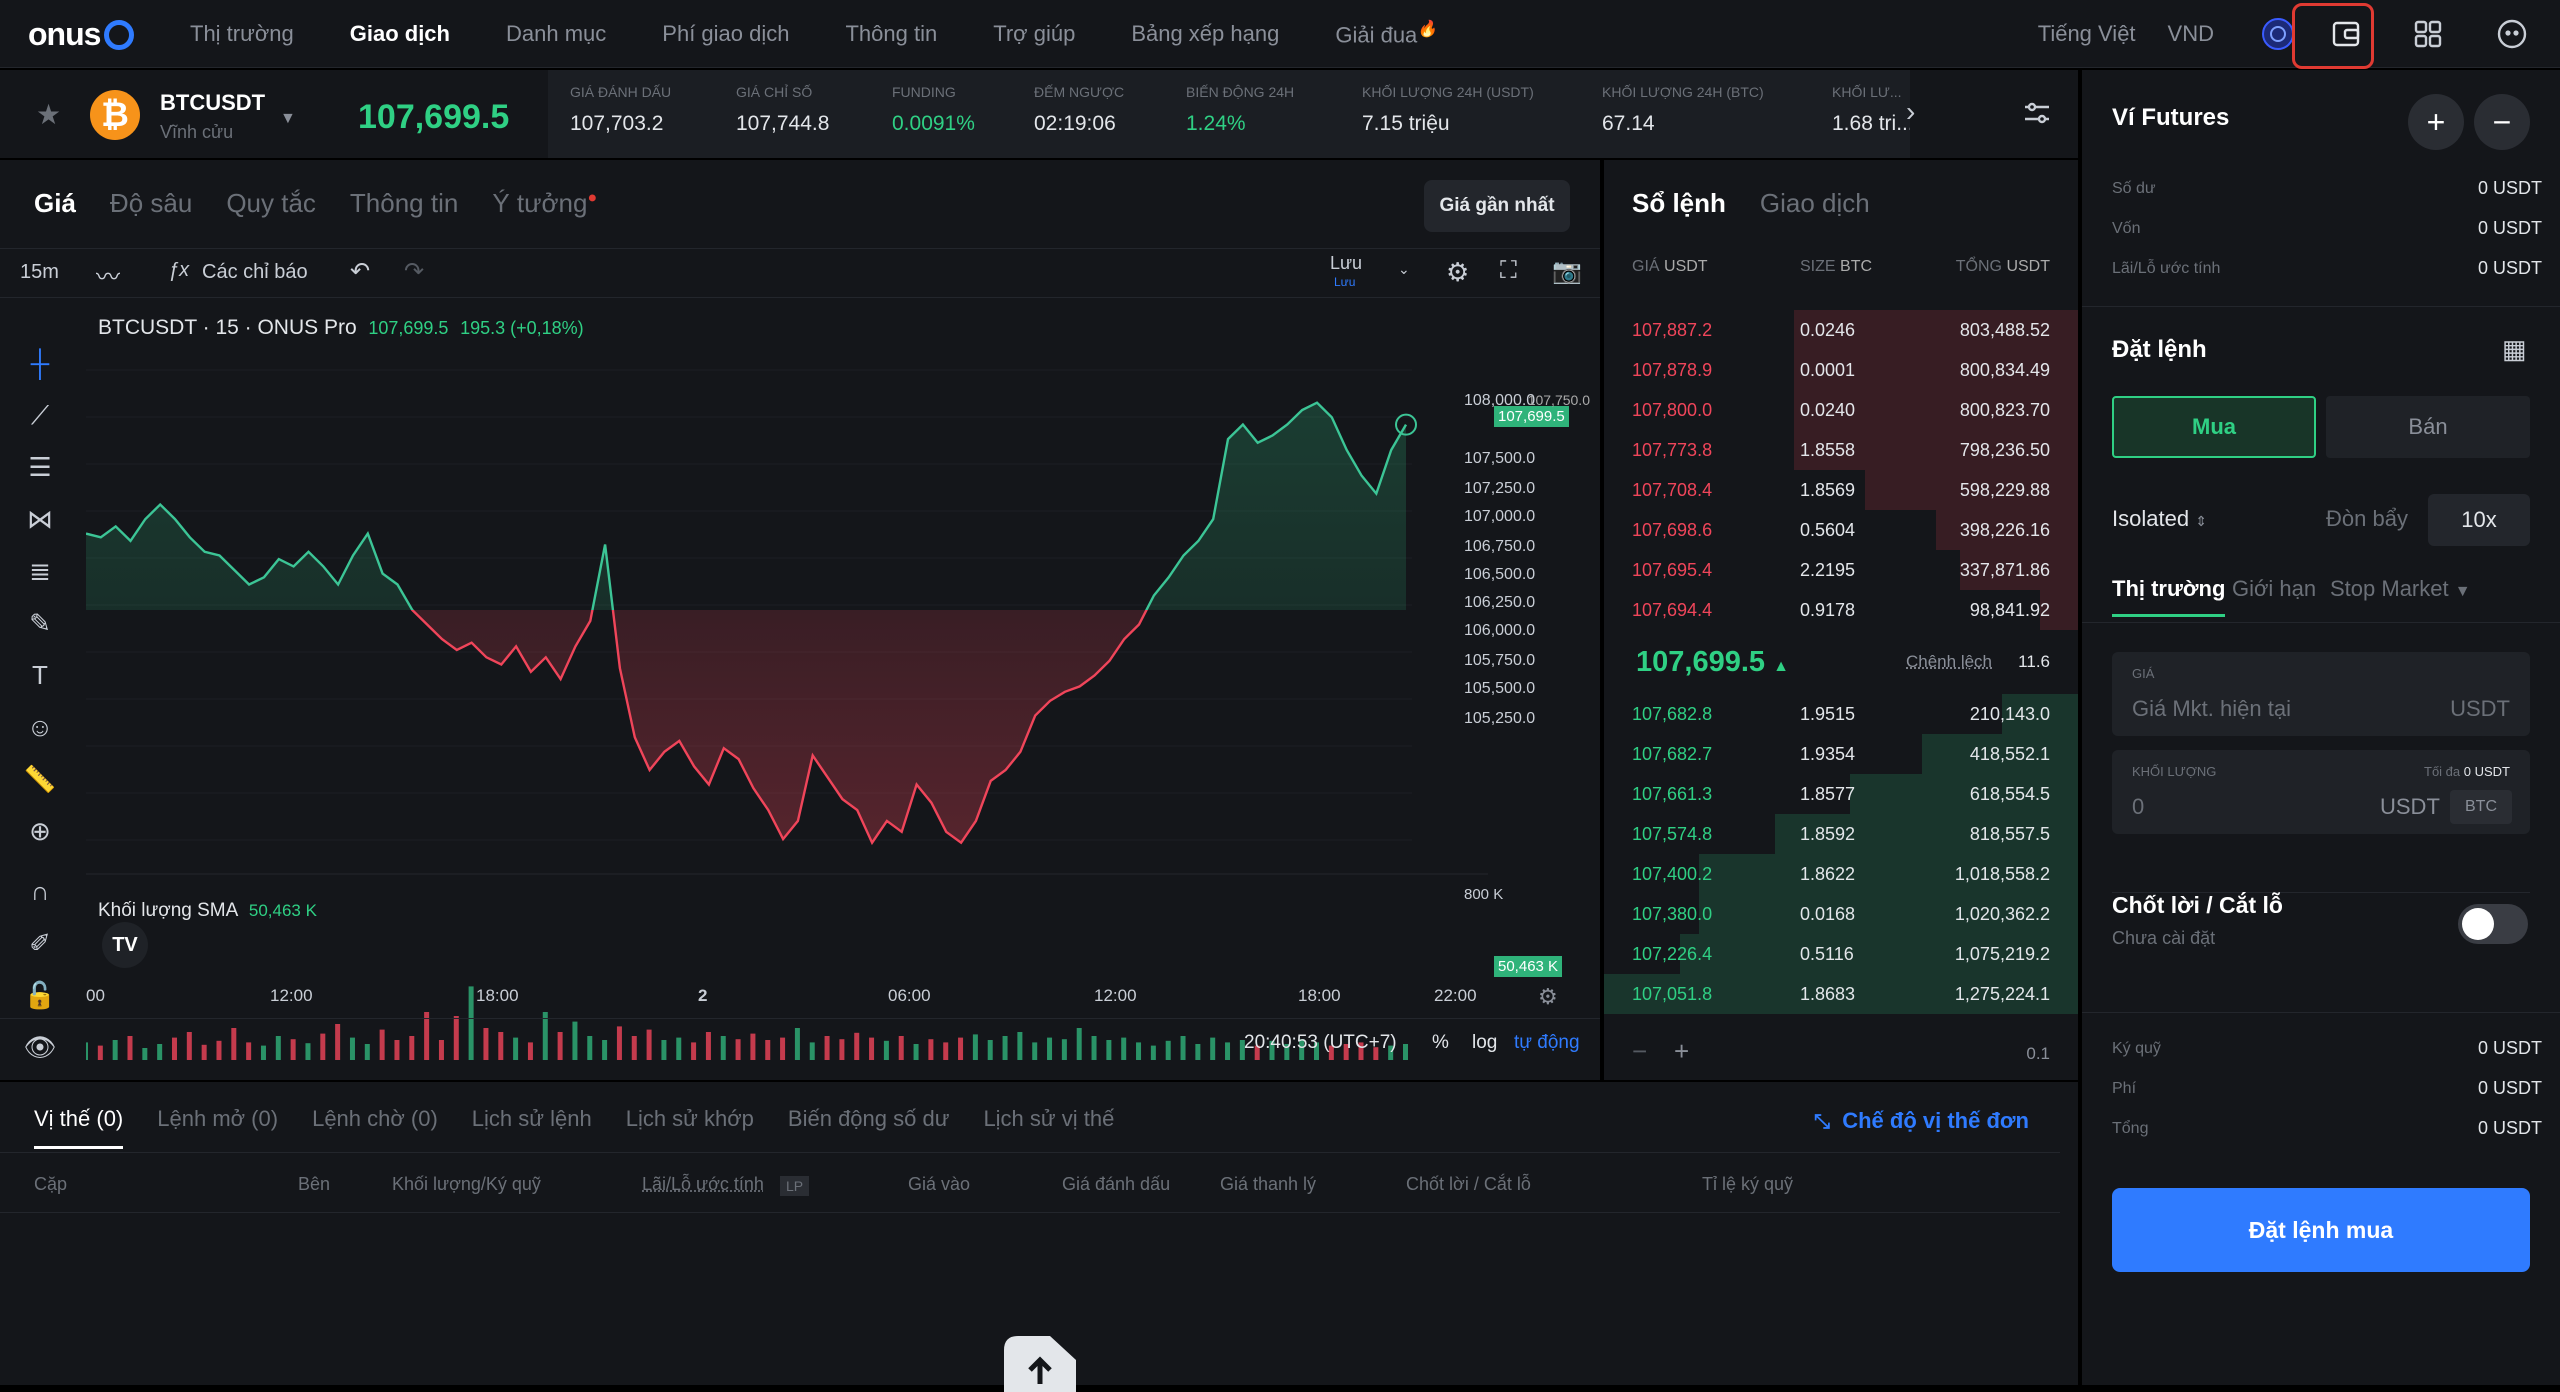  I want to click on tab-open-orders: Lệnh mở (0), so click(218, 1118).